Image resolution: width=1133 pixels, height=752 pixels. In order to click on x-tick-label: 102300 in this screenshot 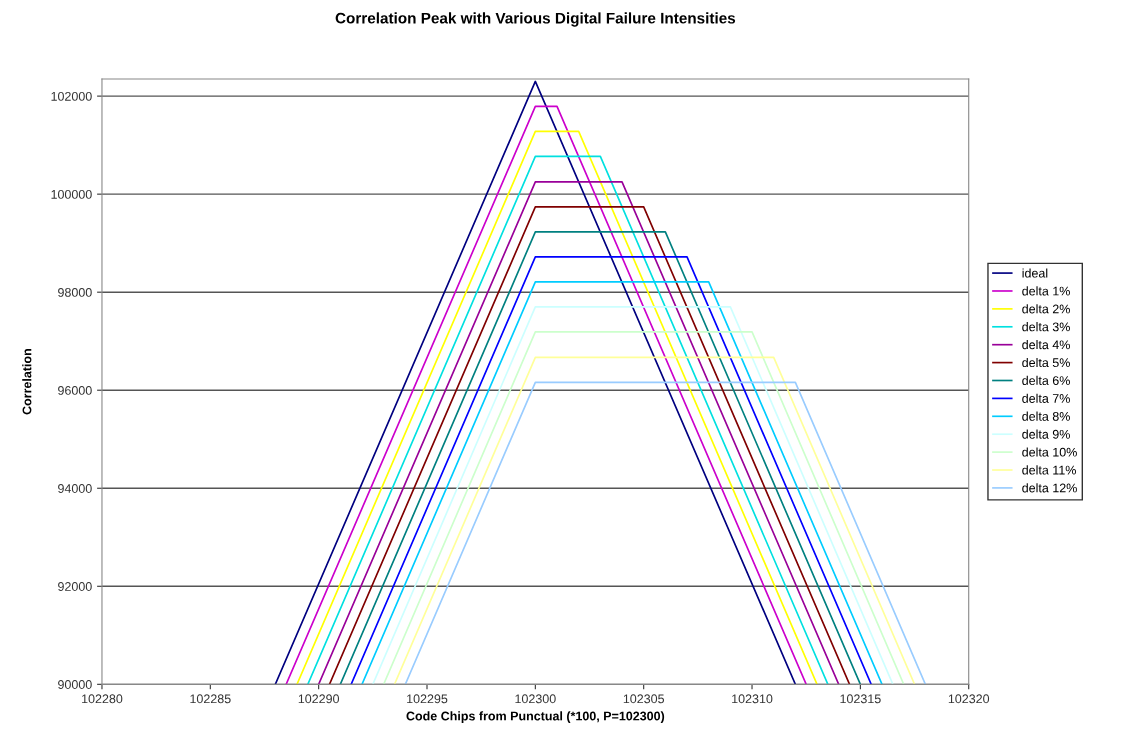, I will do `click(535, 699)`.